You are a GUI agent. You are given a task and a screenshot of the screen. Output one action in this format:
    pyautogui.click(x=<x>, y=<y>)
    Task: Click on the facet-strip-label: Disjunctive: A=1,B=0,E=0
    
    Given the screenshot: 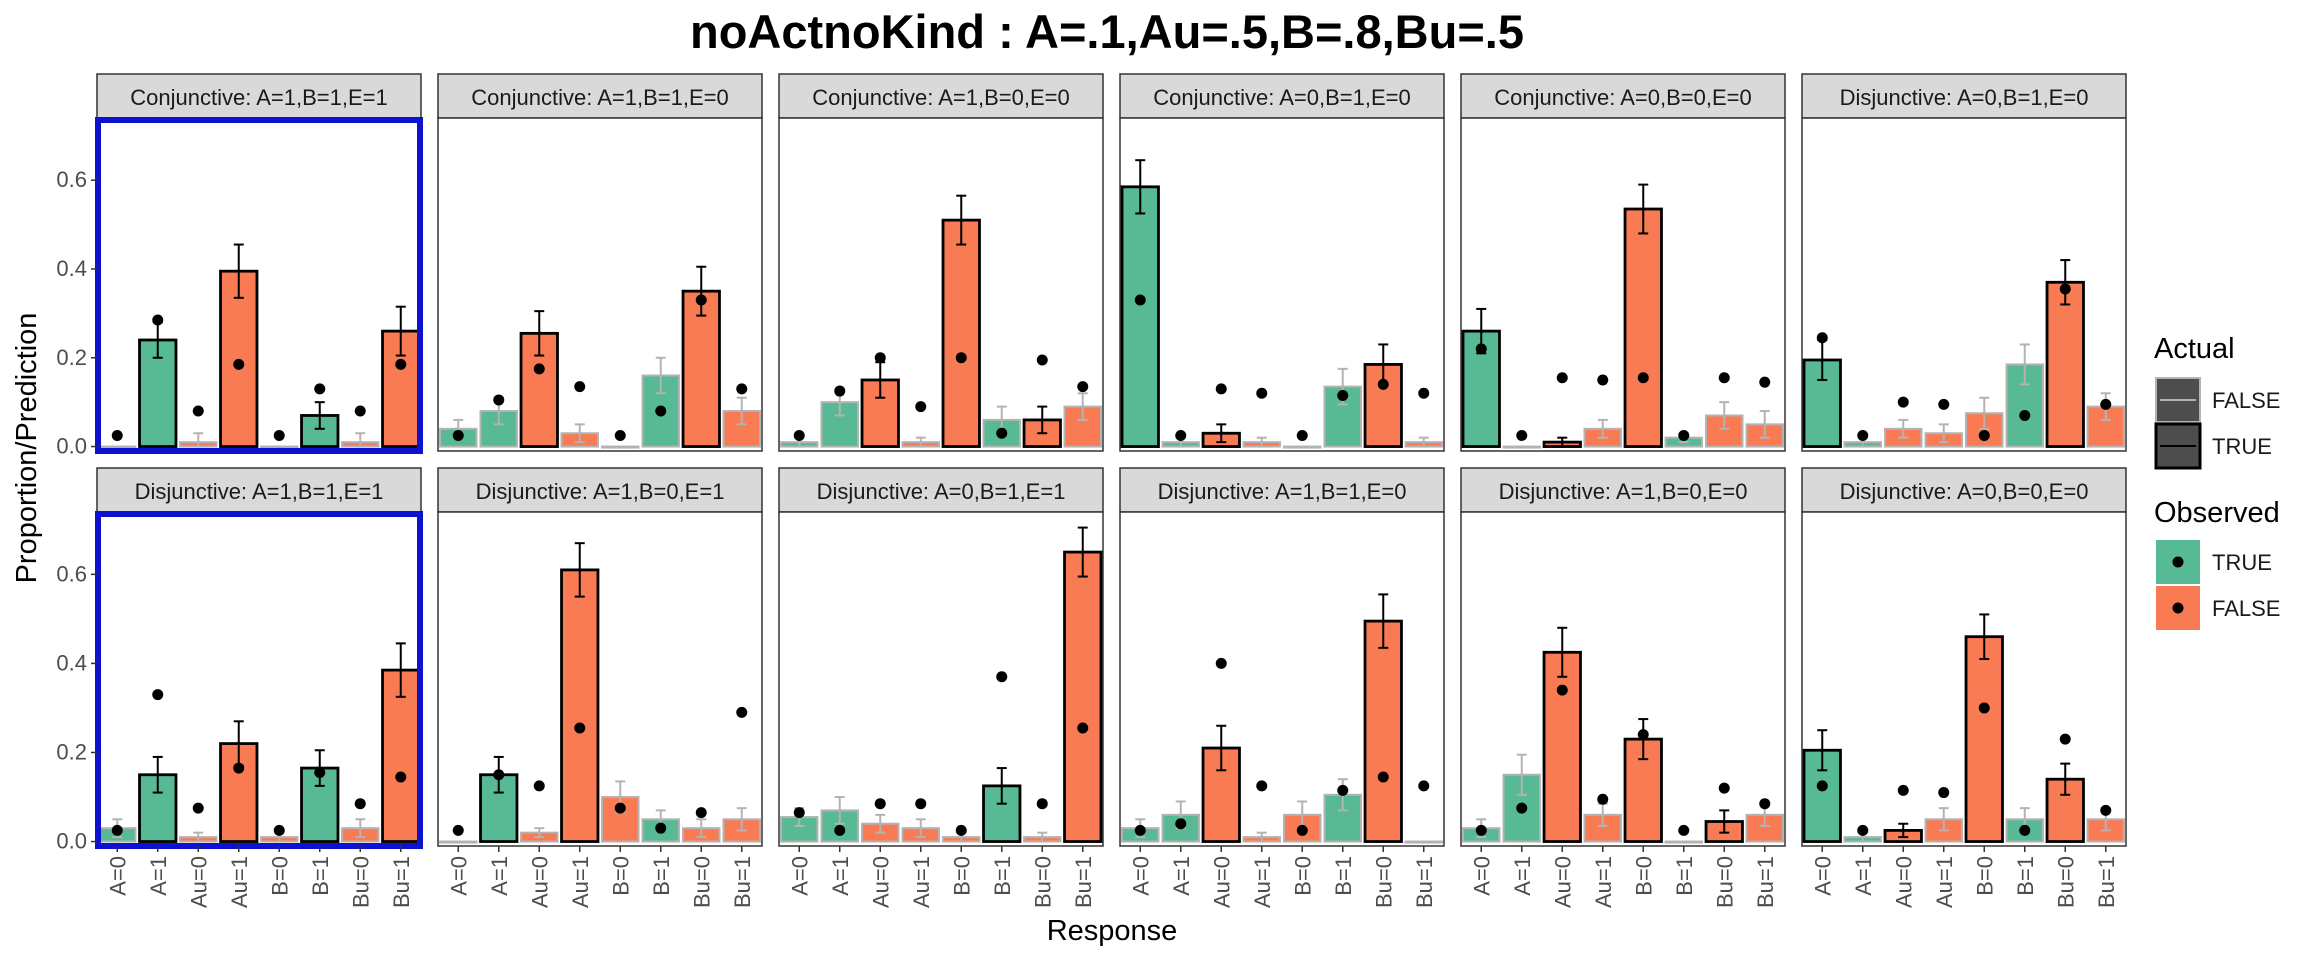 What is the action you would take?
    pyautogui.click(x=1623, y=491)
    